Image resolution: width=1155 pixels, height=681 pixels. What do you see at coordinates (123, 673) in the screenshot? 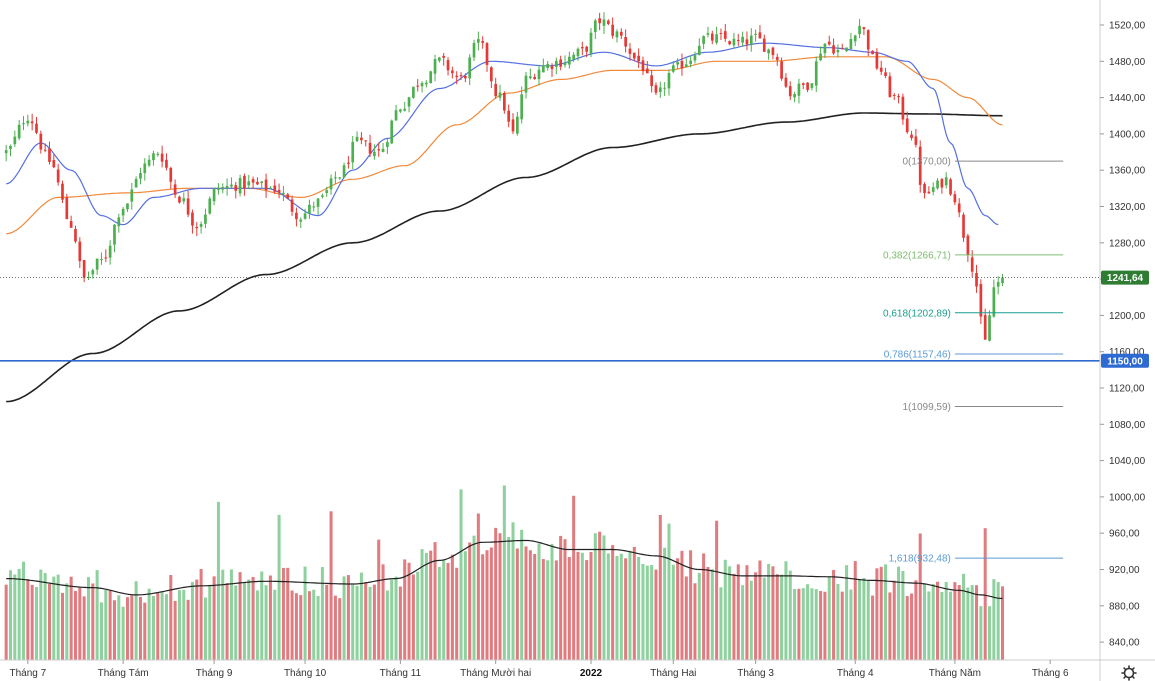
I see `x-tick-label: Tháng Tám` at bounding box center [123, 673].